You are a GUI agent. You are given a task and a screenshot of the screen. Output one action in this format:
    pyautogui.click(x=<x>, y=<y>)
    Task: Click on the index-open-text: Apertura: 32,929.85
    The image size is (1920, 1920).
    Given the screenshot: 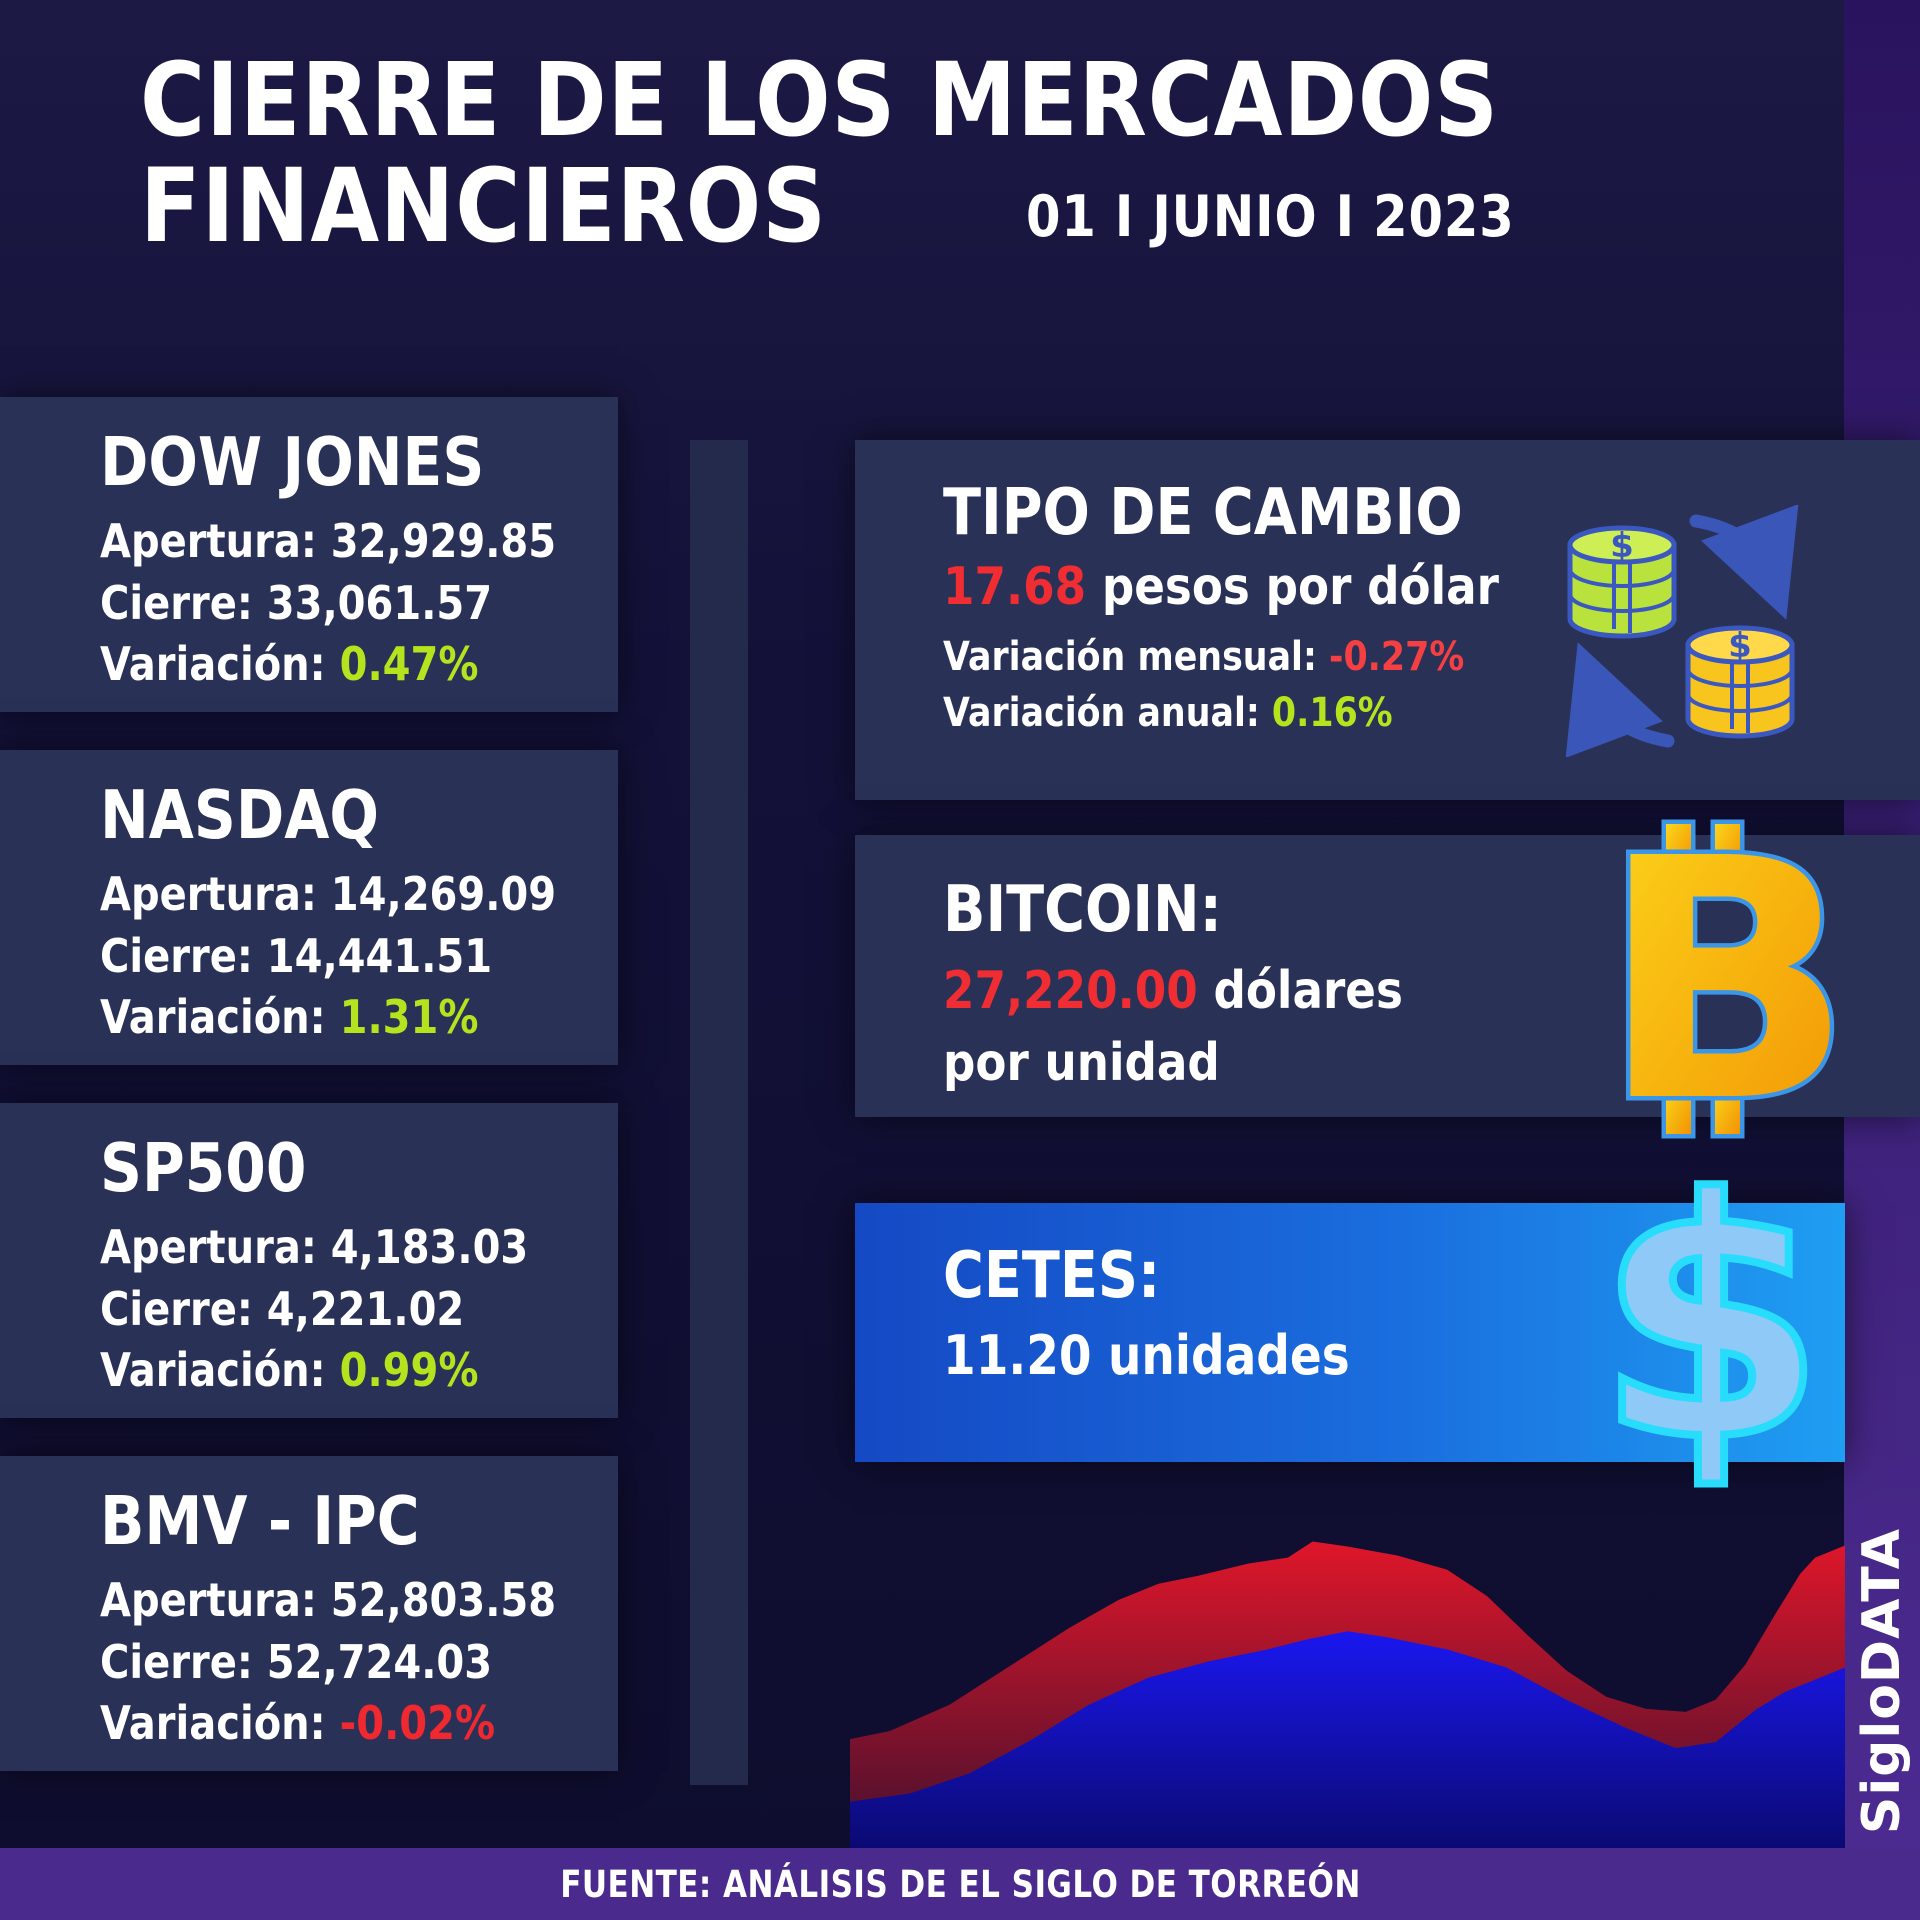 What is the action you would take?
    pyautogui.click(x=328, y=541)
    